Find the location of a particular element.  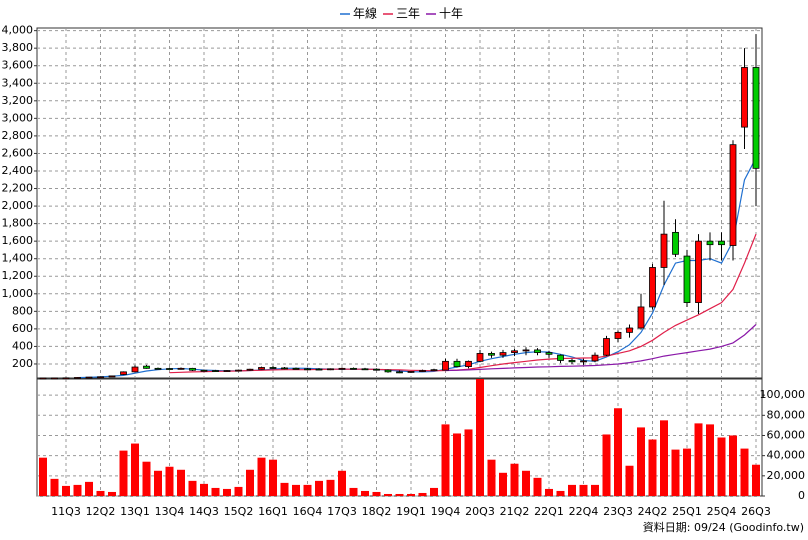

y-tick-label: 1,000 is located at coordinates (18, 293).